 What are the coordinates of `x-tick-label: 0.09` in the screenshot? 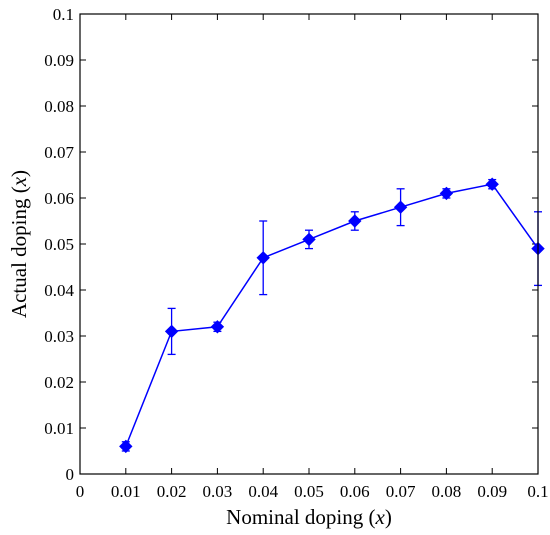 It's located at (492, 491).